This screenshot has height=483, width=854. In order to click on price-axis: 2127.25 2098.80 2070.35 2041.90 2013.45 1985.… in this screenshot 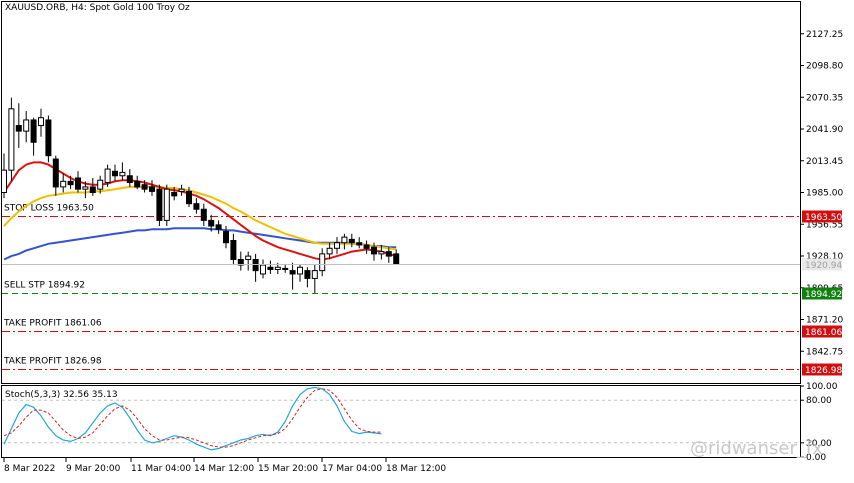, I will do `click(821, 193)`.